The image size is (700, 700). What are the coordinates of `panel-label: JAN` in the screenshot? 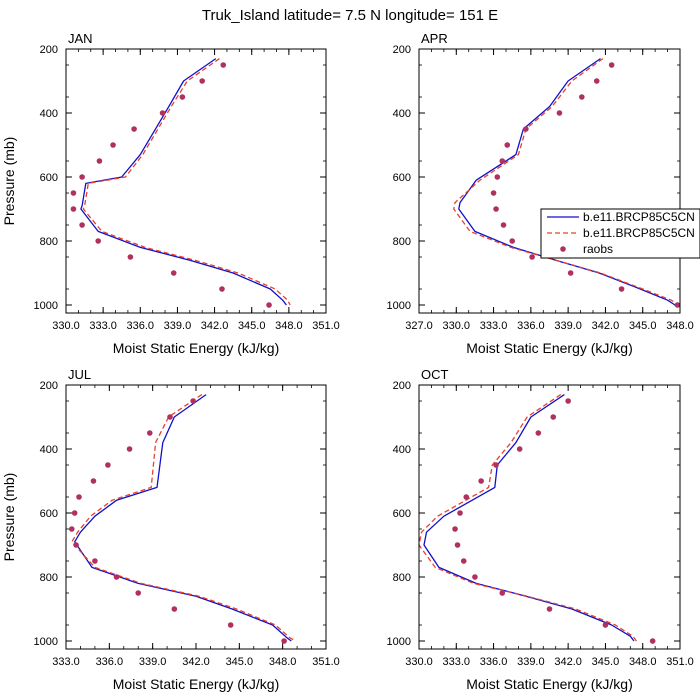 It's located at (80, 38).